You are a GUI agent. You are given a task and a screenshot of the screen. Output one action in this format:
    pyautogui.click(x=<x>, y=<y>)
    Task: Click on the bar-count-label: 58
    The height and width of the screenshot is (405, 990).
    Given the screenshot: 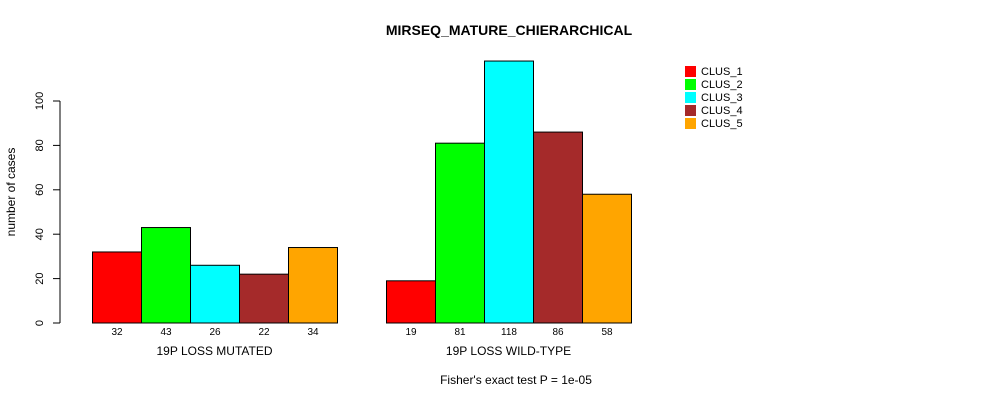 What is the action you would take?
    pyautogui.click(x=607, y=332)
    